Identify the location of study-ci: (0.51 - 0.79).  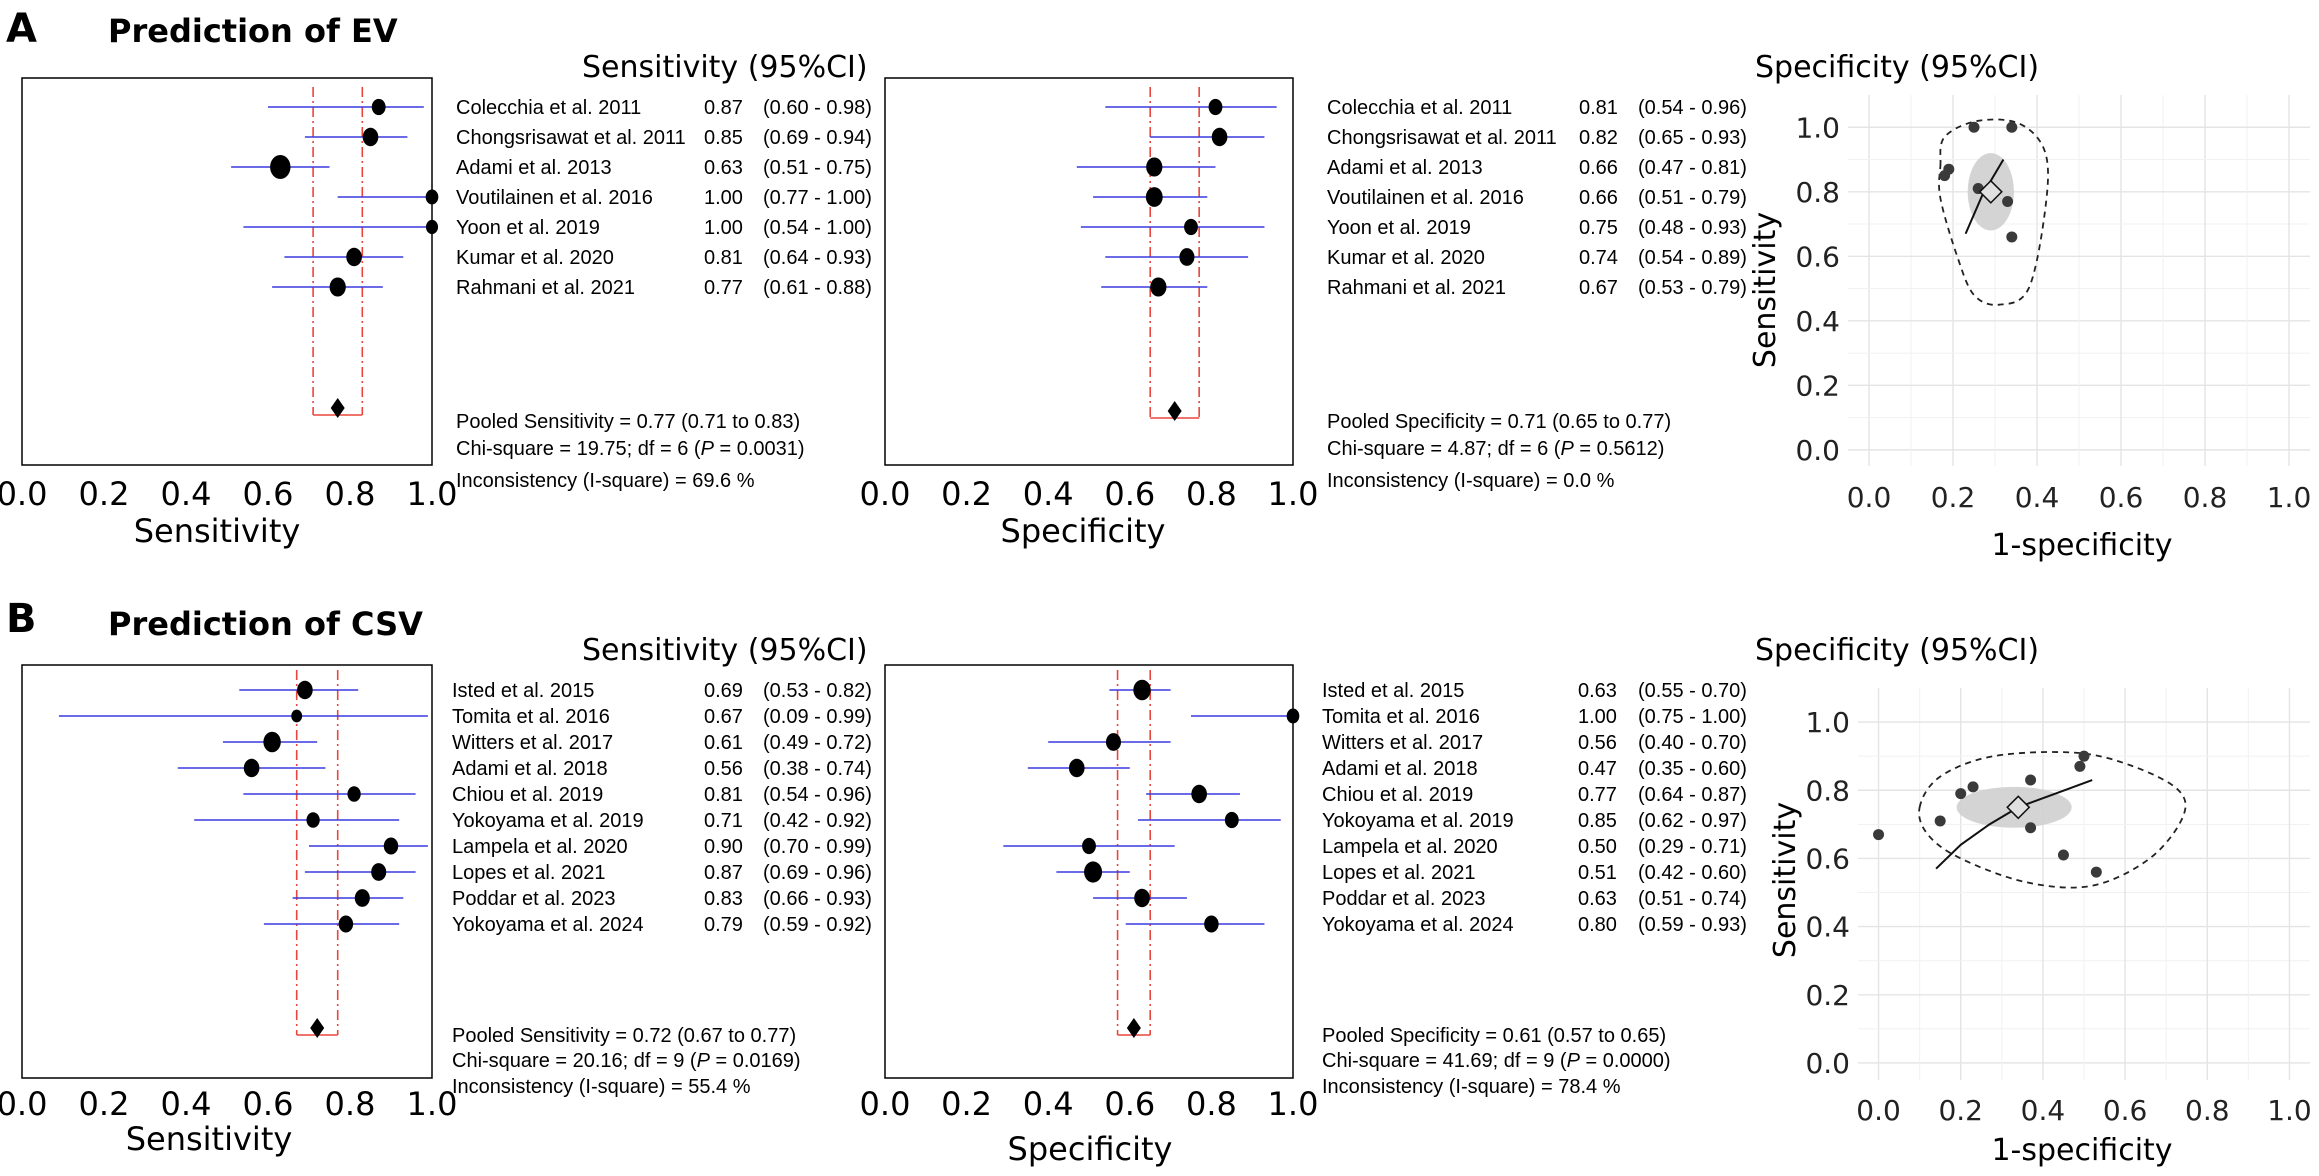
(1692, 198).